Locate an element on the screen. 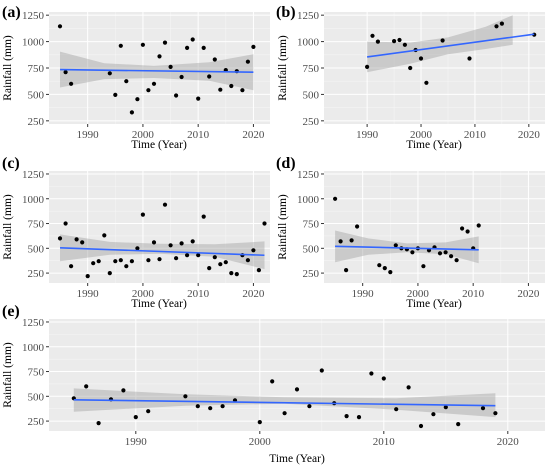 Image resolution: width=550 pixels, height=469 pixels. y-tick-label: 750 is located at coordinates (36, 225).